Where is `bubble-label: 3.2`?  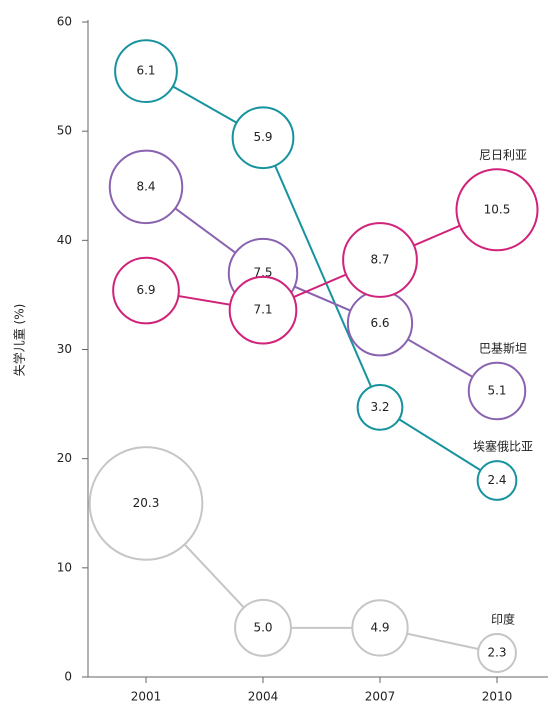 bubble-label: 3.2 is located at coordinates (379, 407).